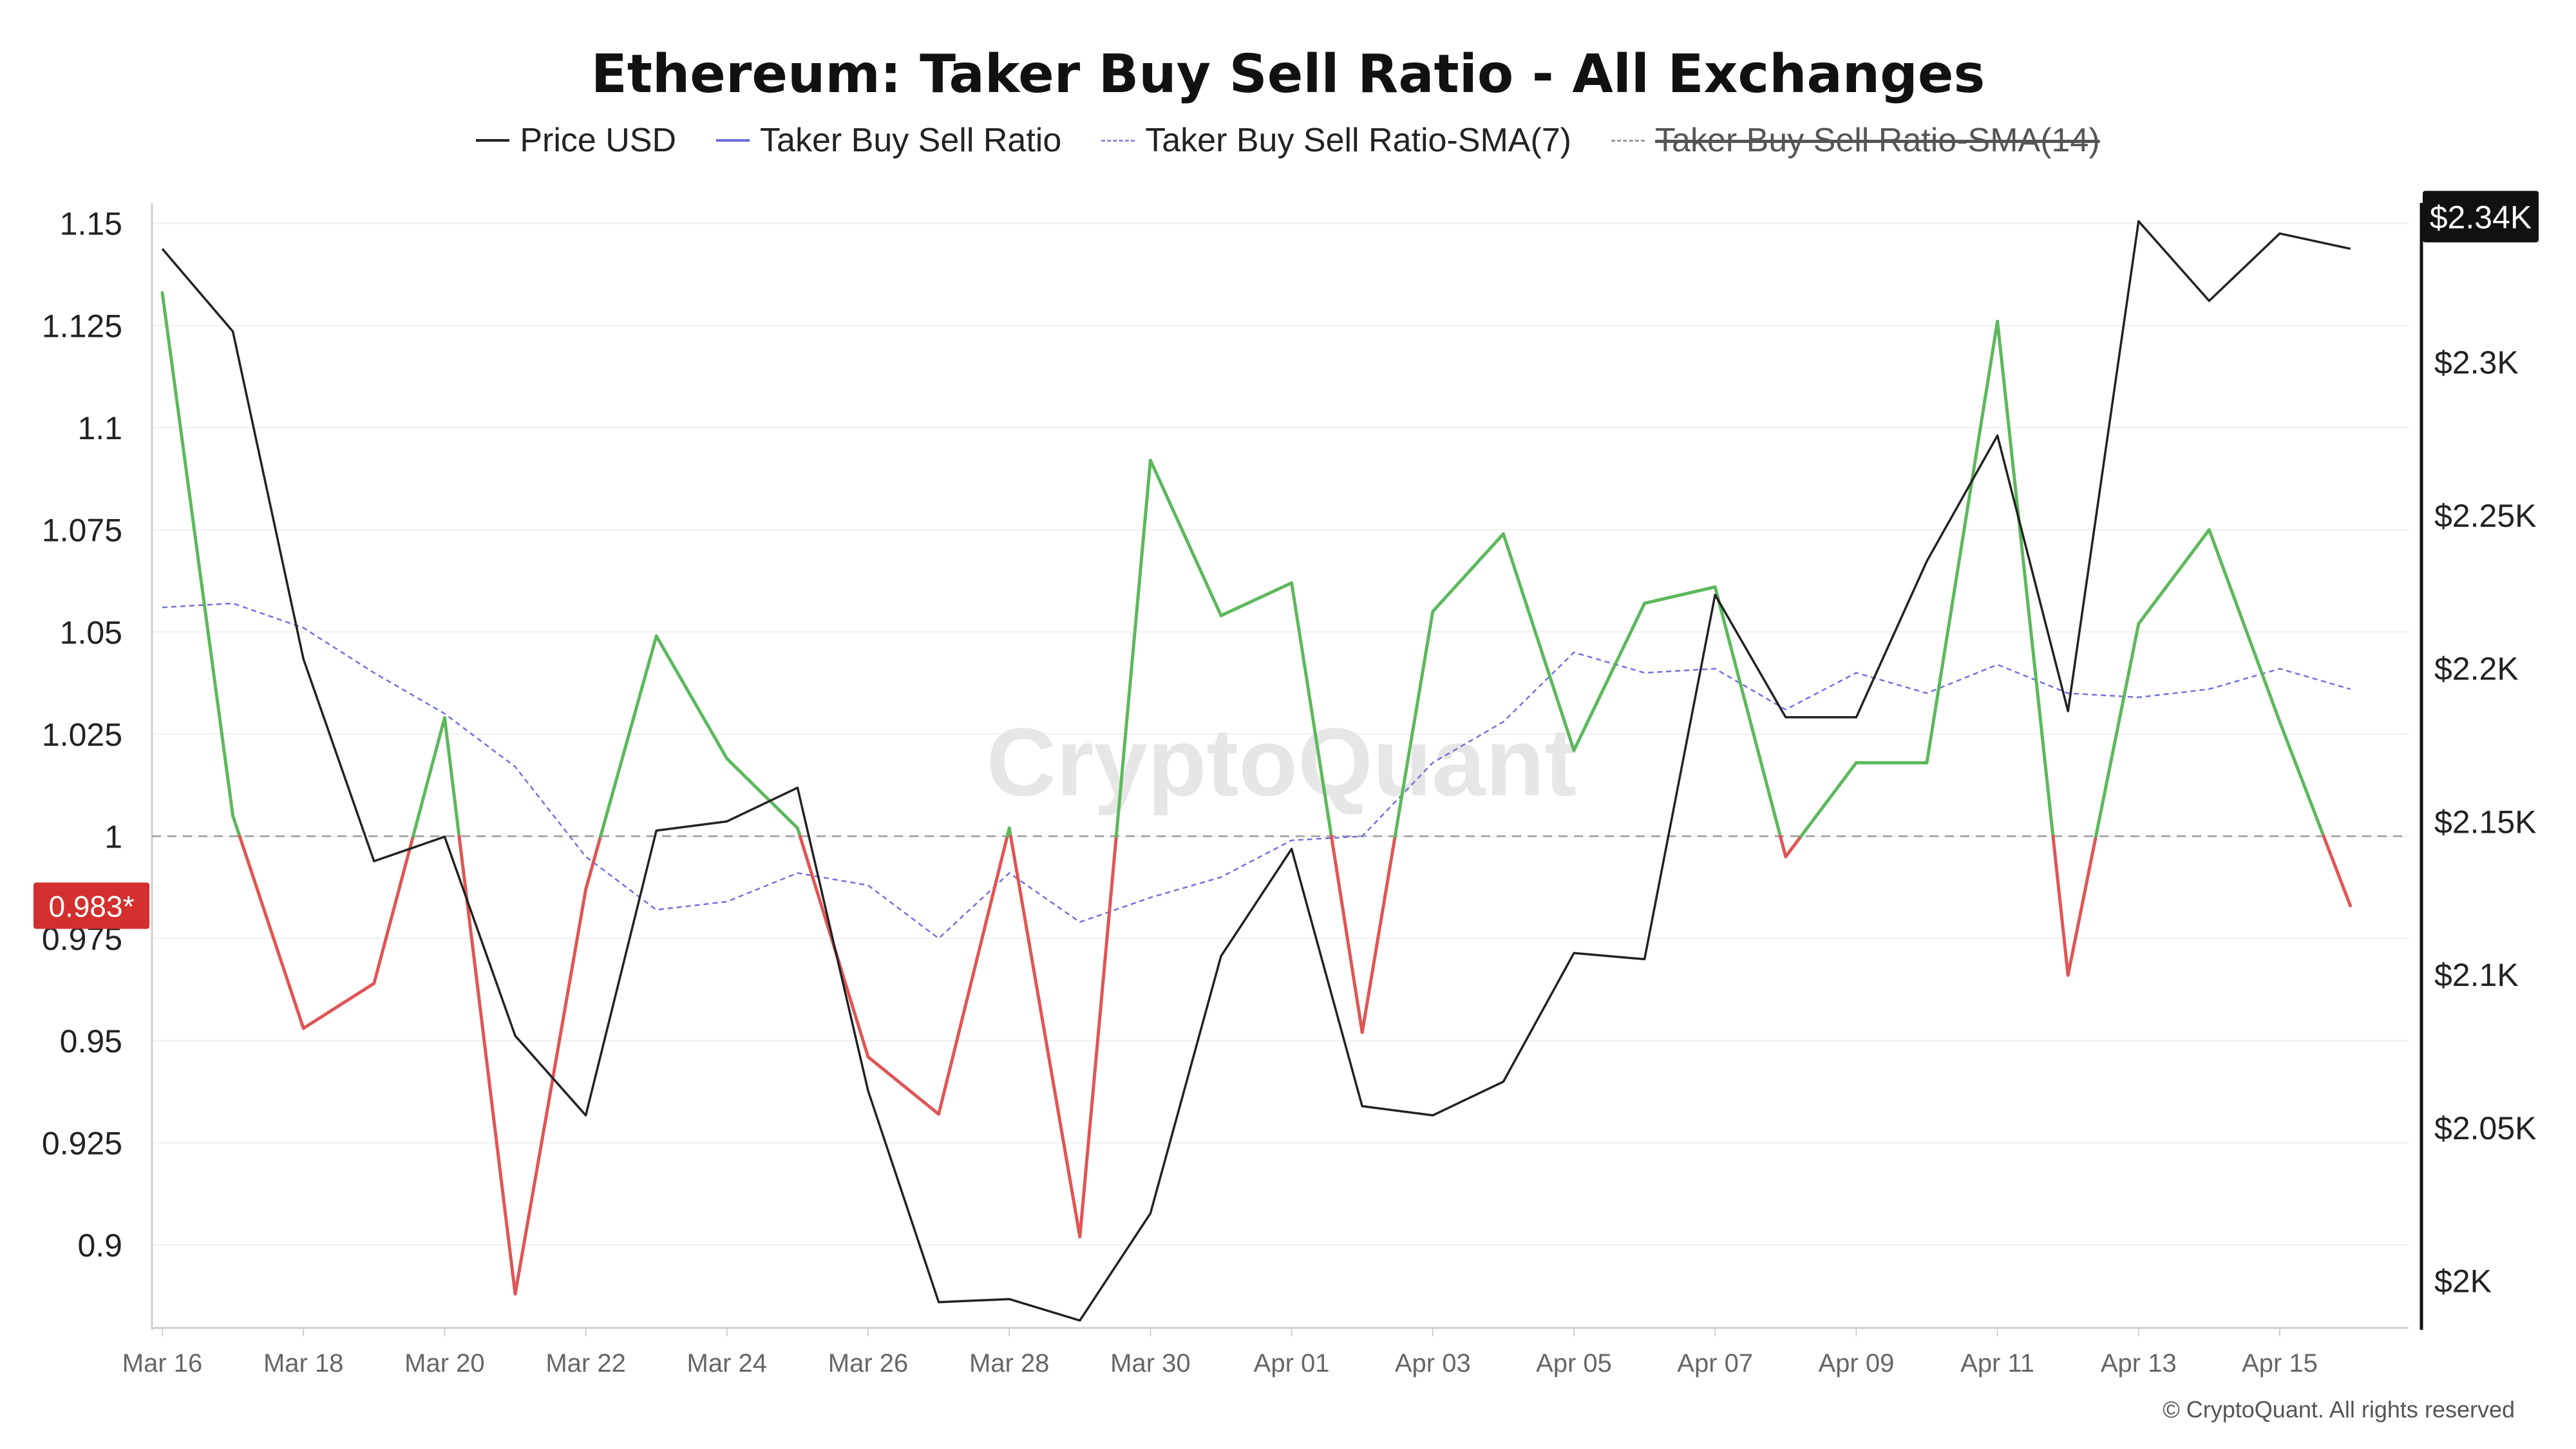 The width and height of the screenshot is (2576, 1449). What do you see at coordinates (1282, 762) in the screenshot?
I see `watermark: CryptoQuant` at bounding box center [1282, 762].